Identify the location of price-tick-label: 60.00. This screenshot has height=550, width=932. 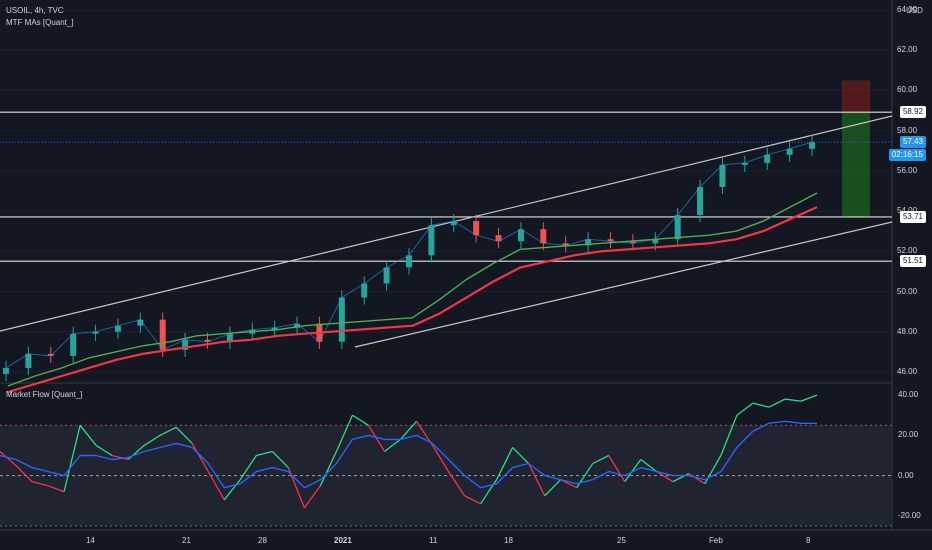
(907, 90).